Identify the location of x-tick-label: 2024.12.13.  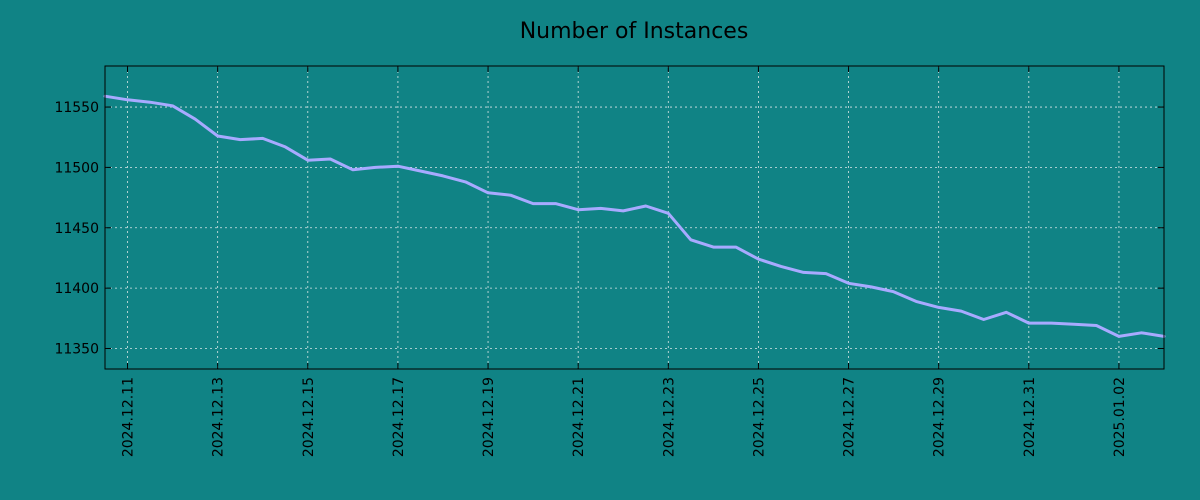
(219, 417).